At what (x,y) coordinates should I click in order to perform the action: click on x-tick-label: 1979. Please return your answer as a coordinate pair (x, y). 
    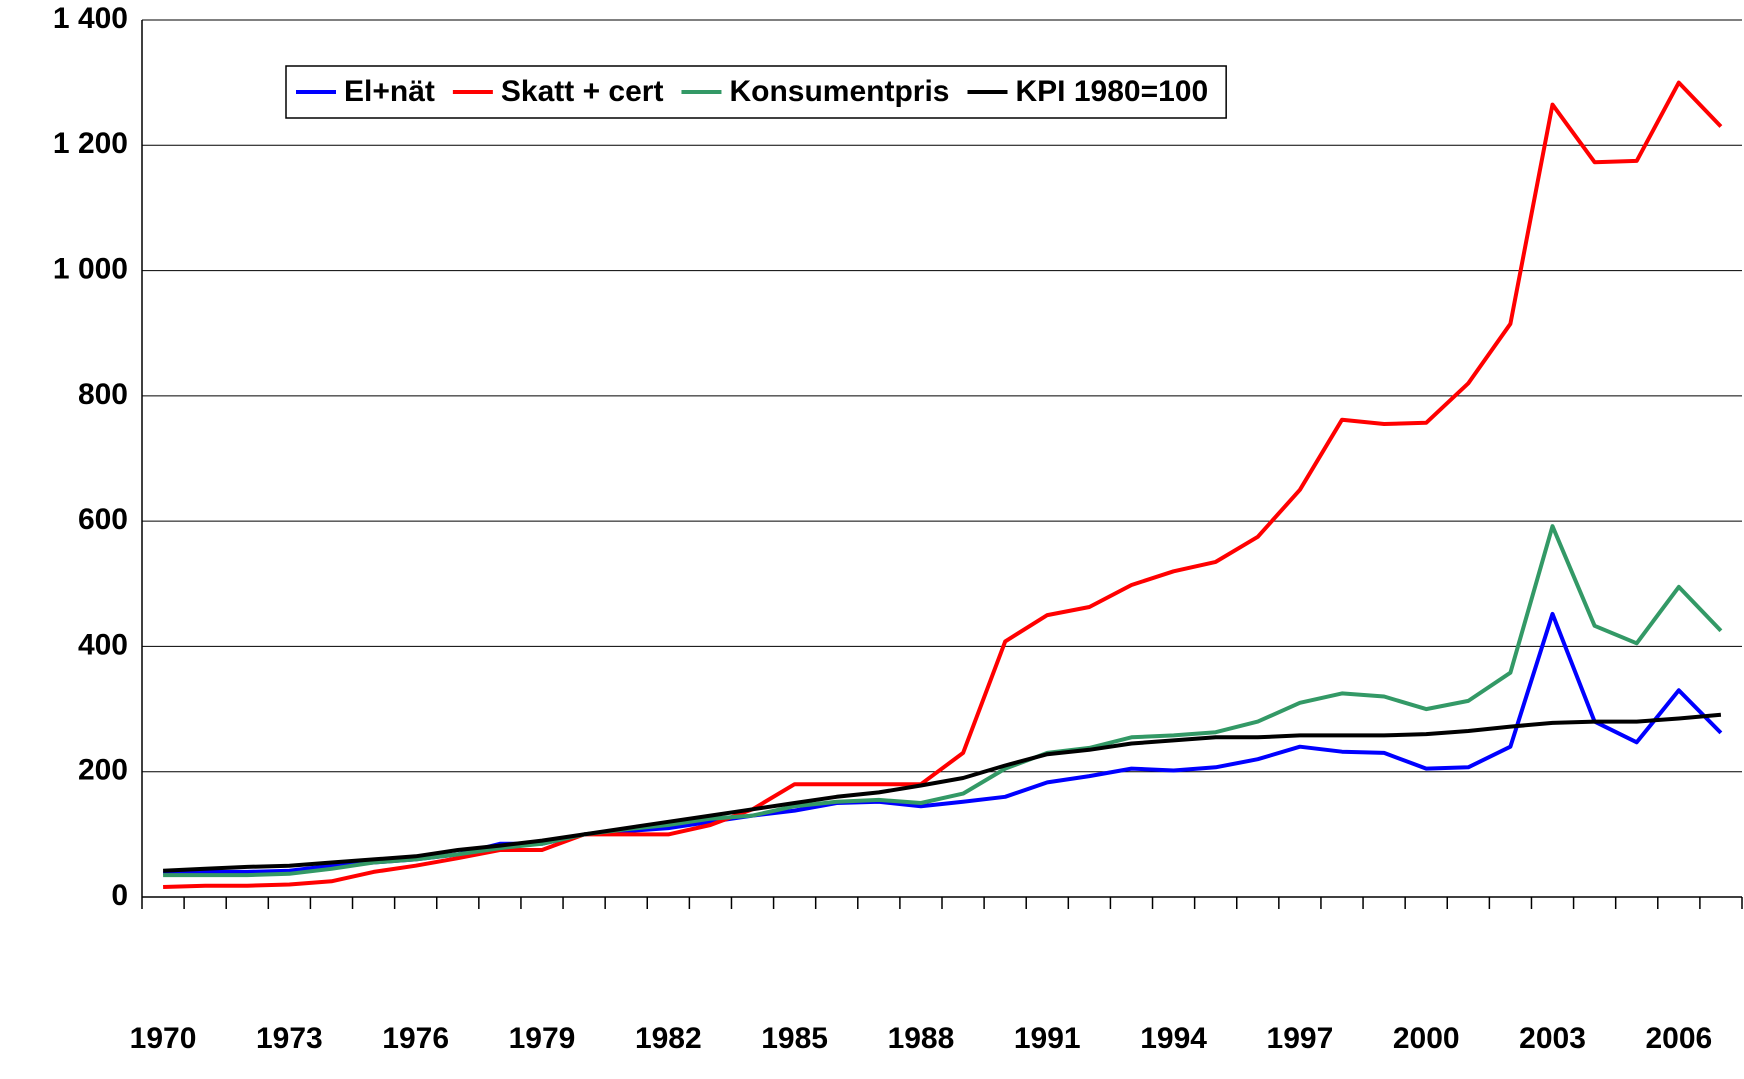
    Looking at the image, I should click on (542, 1038).